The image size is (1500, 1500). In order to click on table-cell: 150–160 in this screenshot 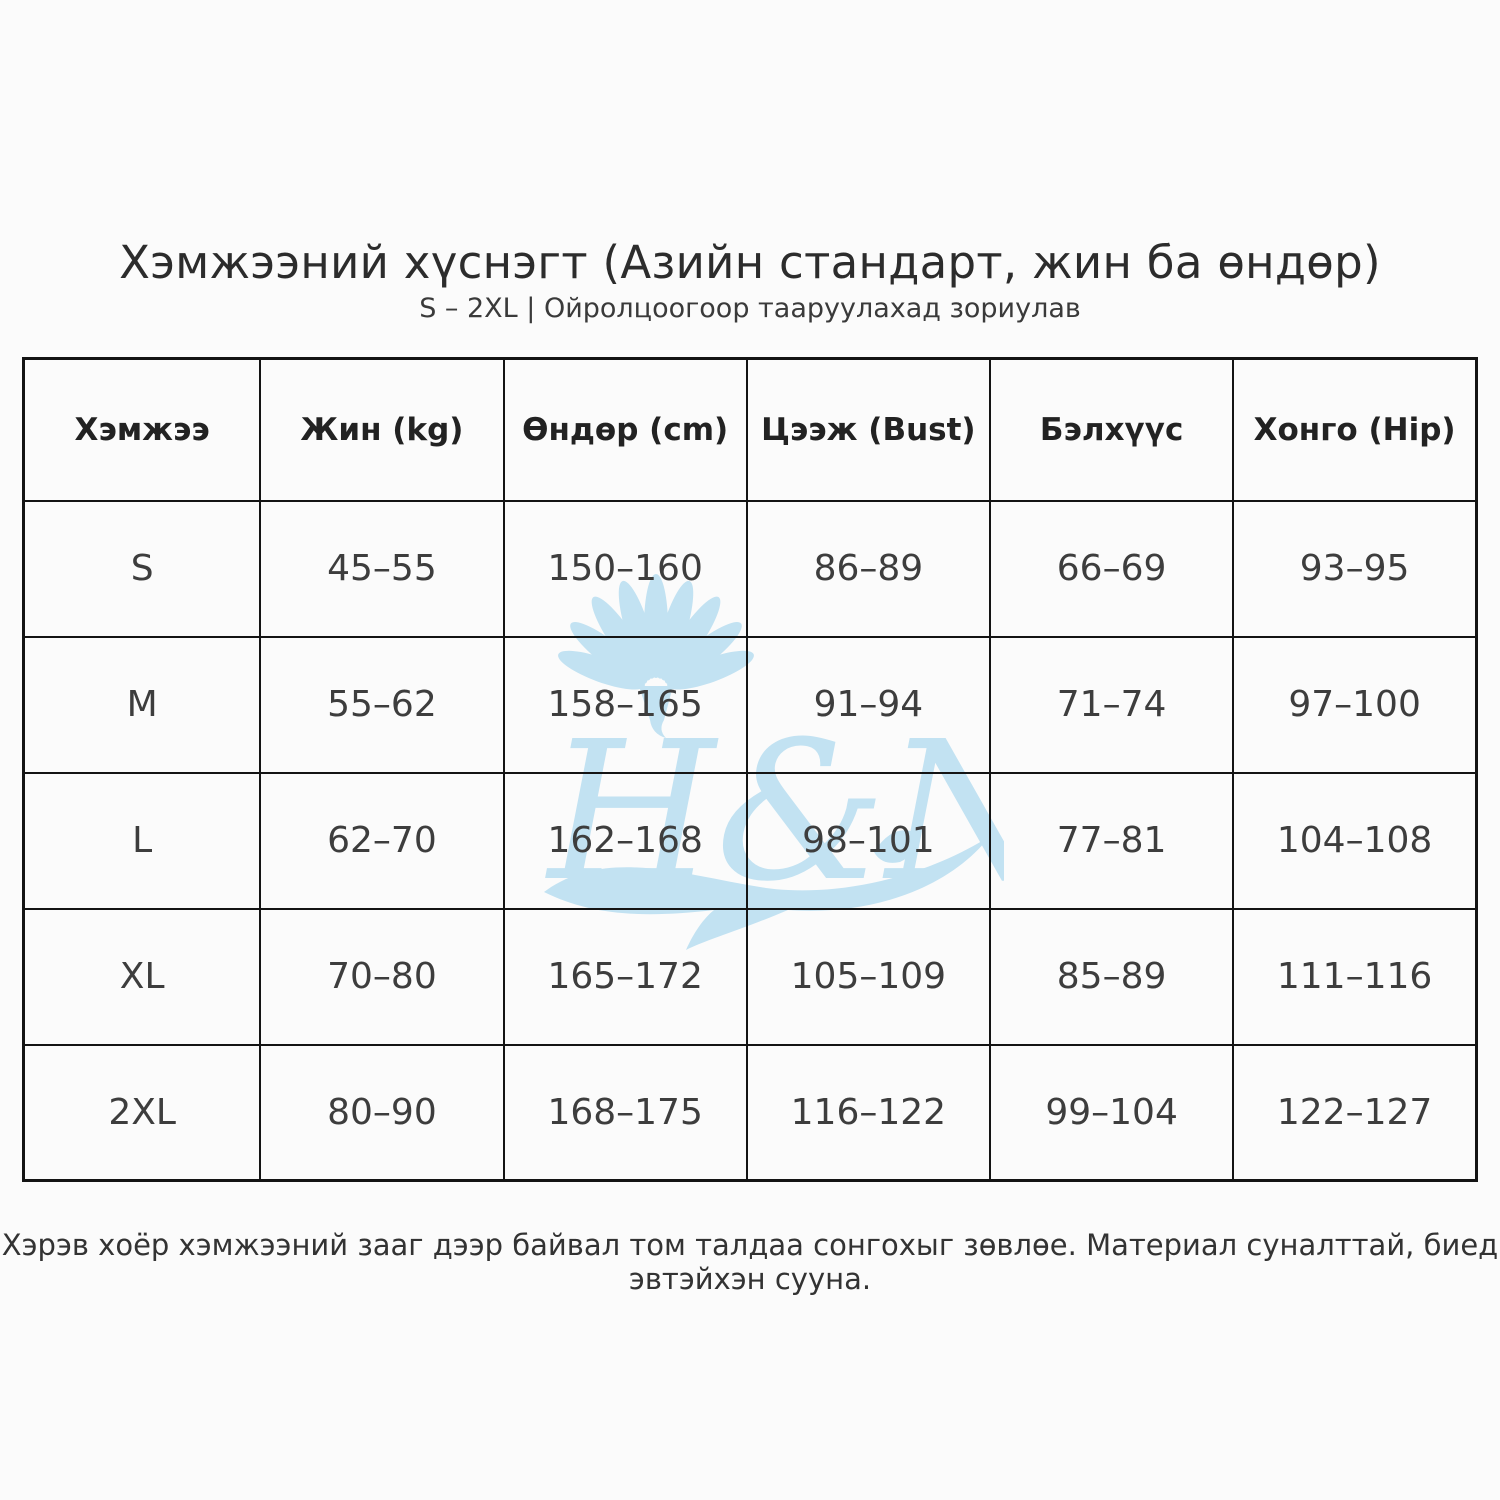, I will do `click(625, 568)`.